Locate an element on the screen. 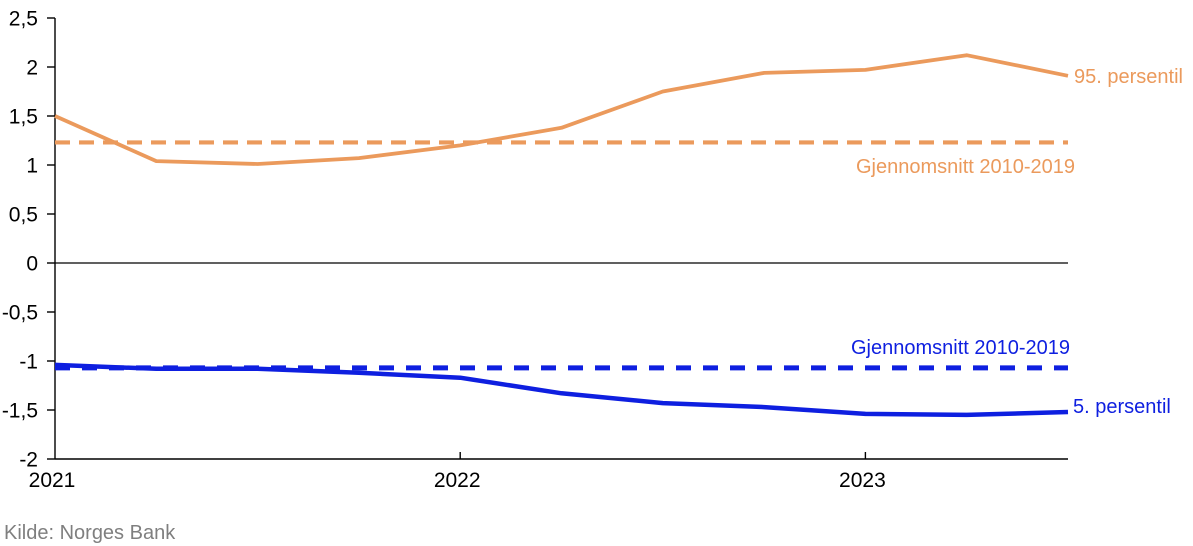  y-tick-label: 1 is located at coordinates (32, 166).